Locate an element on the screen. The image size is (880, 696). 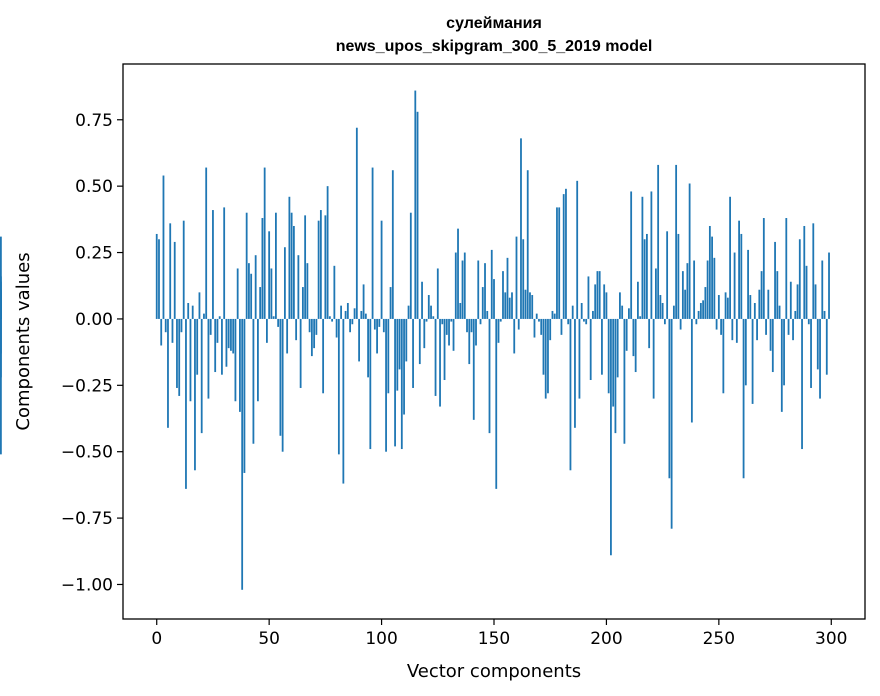
x-tick-label: 0 is located at coordinates (156, 639).